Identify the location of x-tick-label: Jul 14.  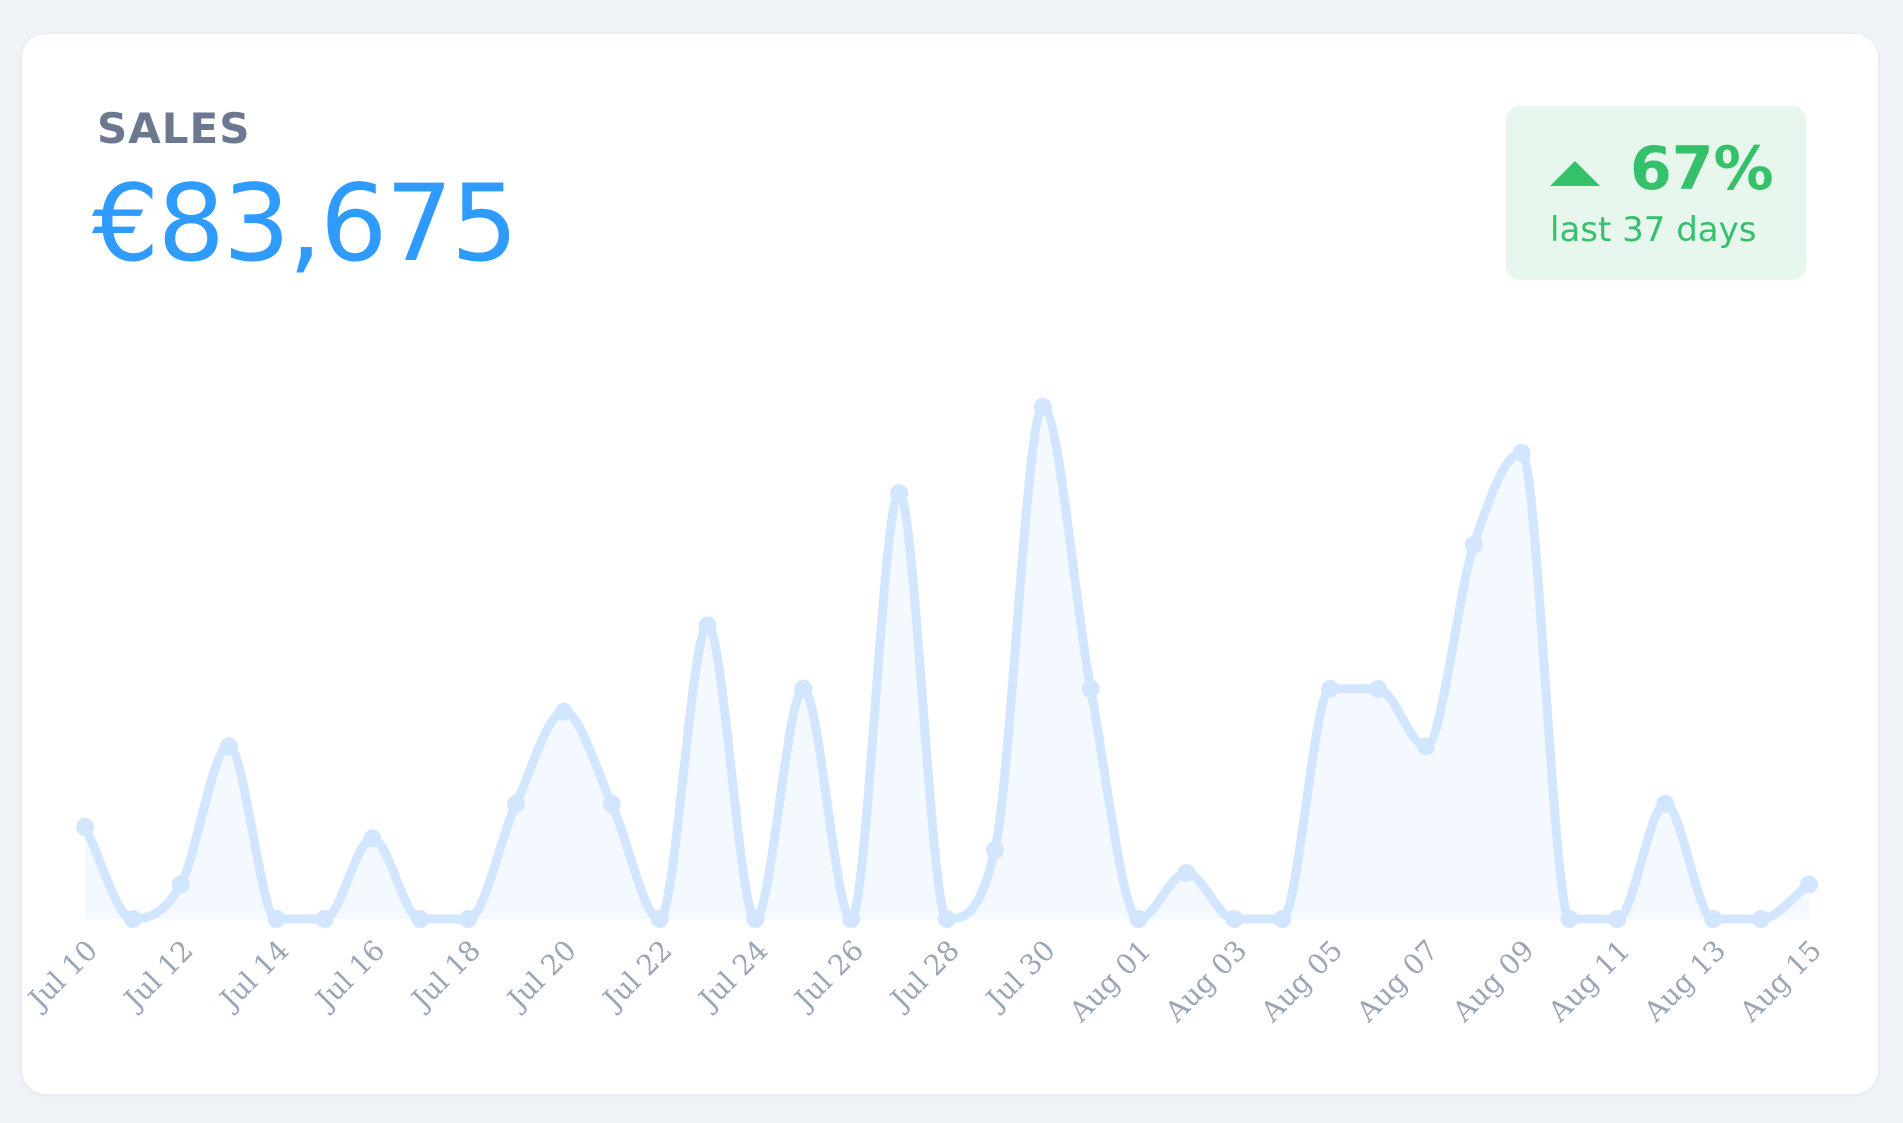
(254, 976).